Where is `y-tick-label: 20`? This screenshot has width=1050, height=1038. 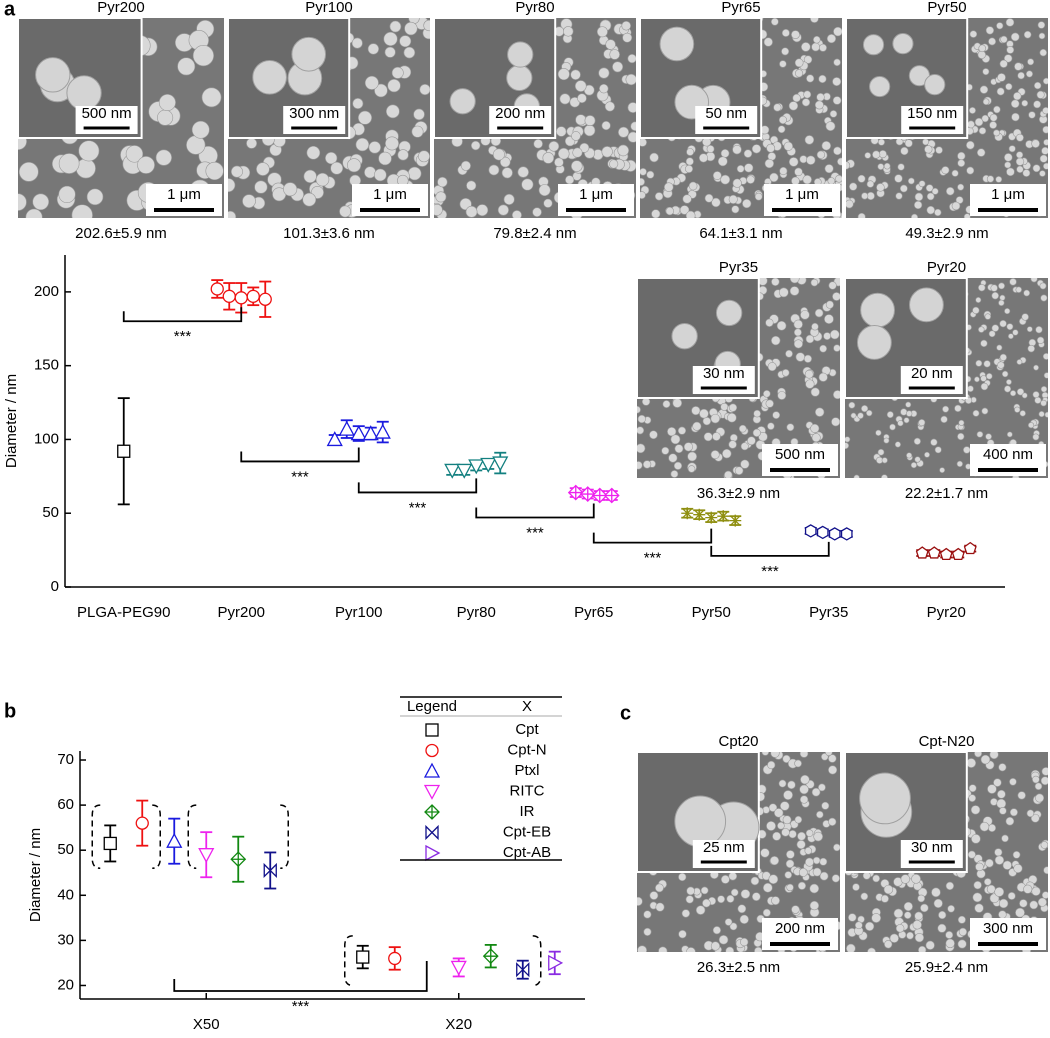
y-tick-label: 20 is located at coordinates (65, 984).